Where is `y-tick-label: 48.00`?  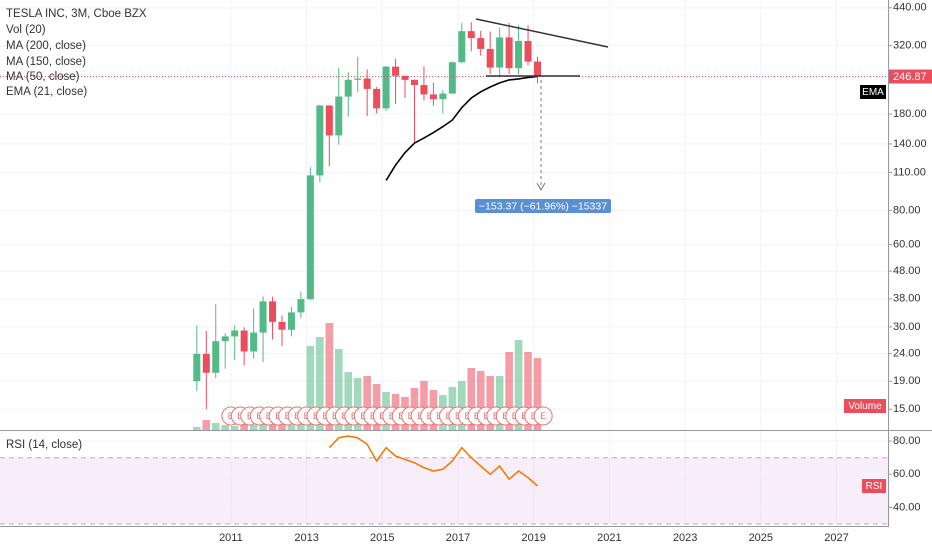 y-tick-label: 48.00 is located at coordinates (907, 271).